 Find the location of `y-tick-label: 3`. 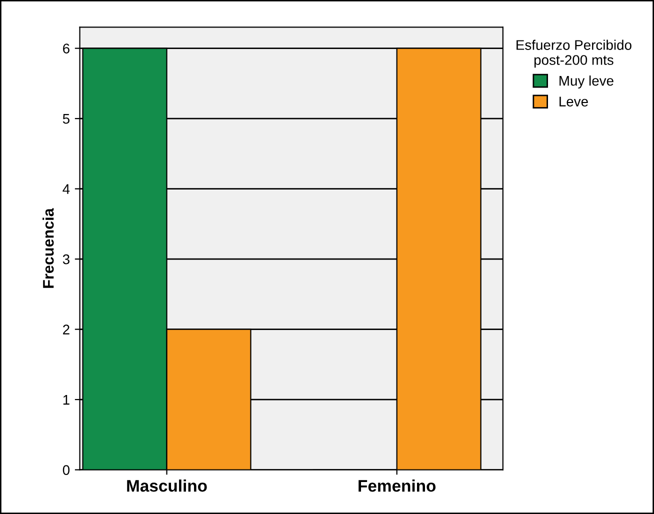

y-tick-label: 3 is located at coordinates (66, 259).